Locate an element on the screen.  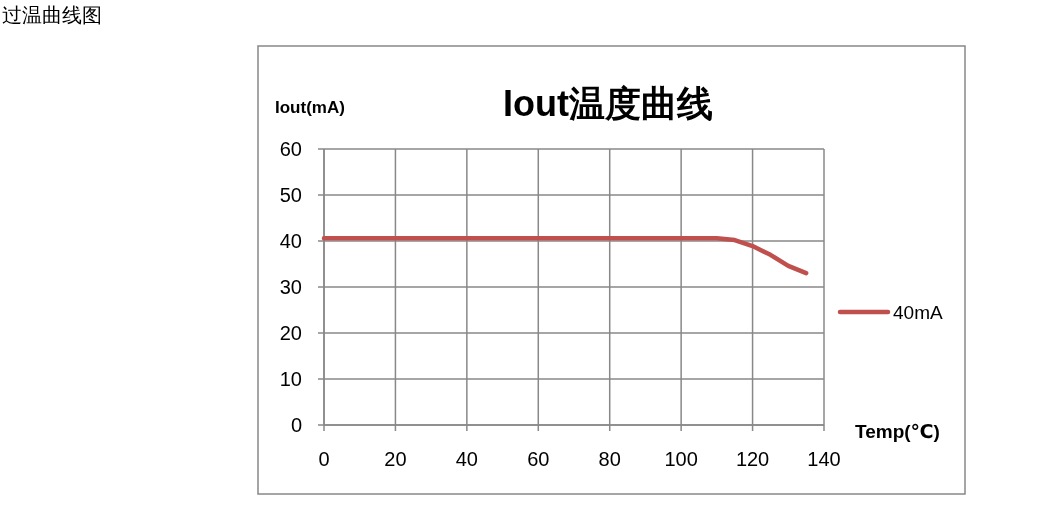
y-axis-title: Iout(mA) is located at coordinates (310, 107).